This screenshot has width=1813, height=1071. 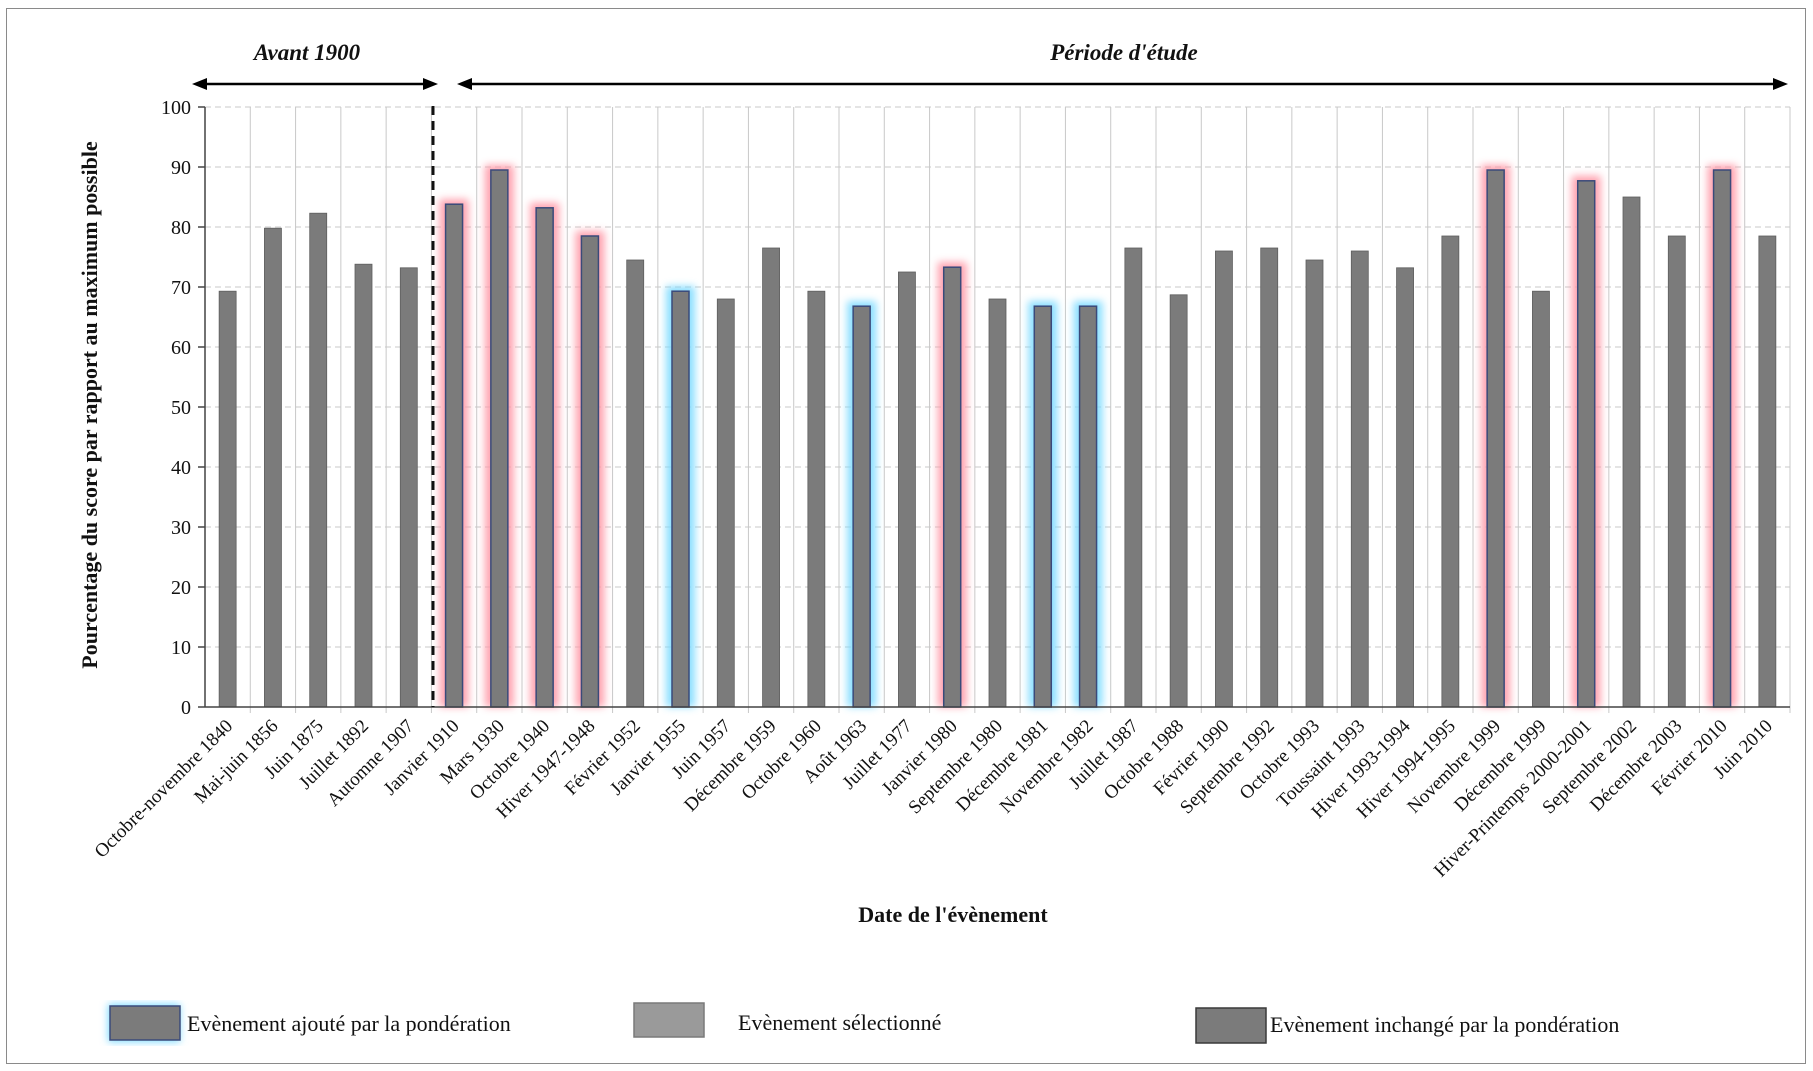 What do you see at coordinates (953, 914) in the screenshot?
I see `x-axis-title: Date de l'évènement` at bounding box center [953, 914].